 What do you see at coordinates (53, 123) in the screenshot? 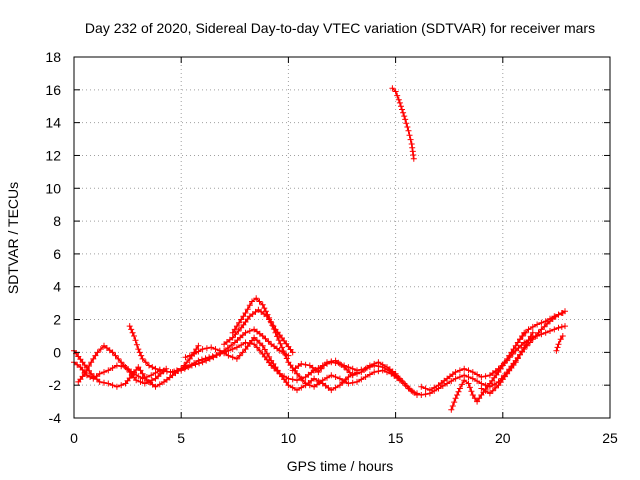
I see `y-tick-label: 14` at bounding box center [53, 123].